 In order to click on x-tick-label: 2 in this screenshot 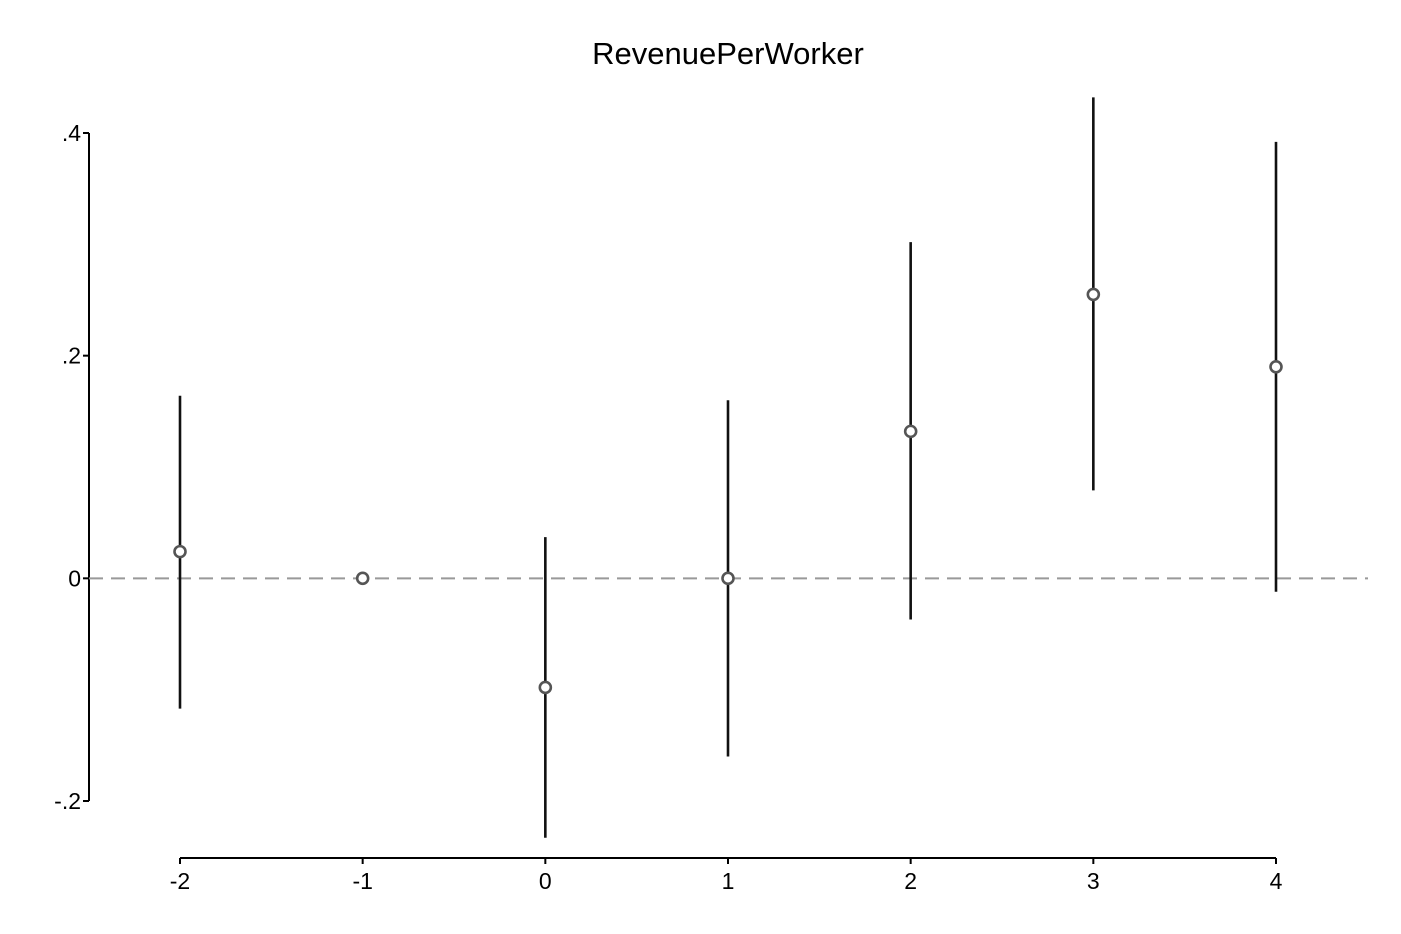, I will do `click(910, 881)`.